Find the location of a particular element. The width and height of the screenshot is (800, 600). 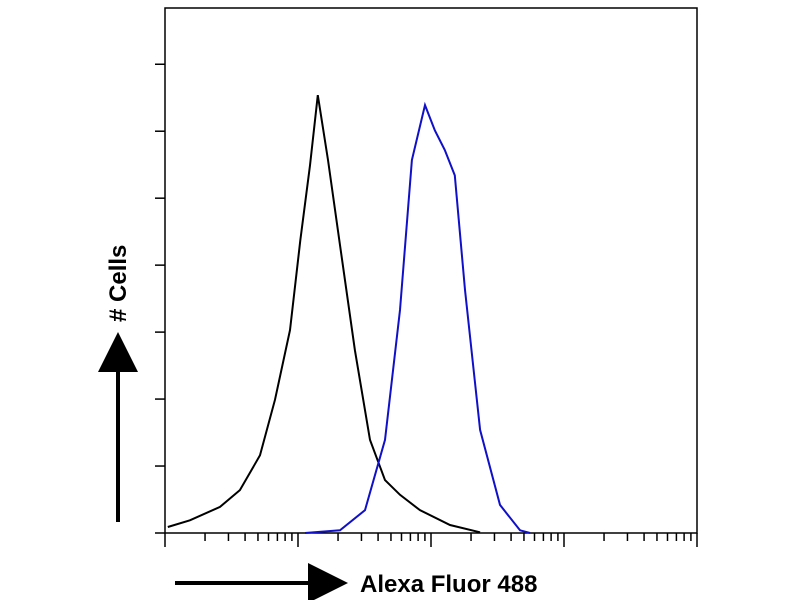

x-axis-label: Alexa Fluor 488 is located at coordinates (448, 584).